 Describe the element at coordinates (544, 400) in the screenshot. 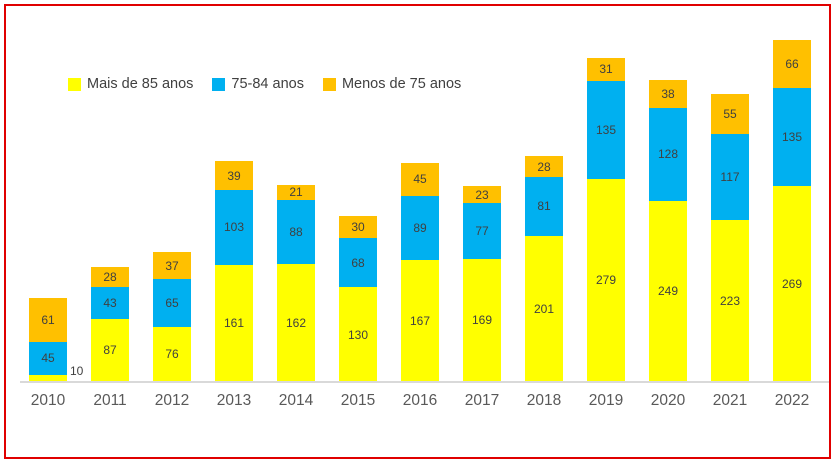

I see `x-axis-tick-label: 2018` at that location.